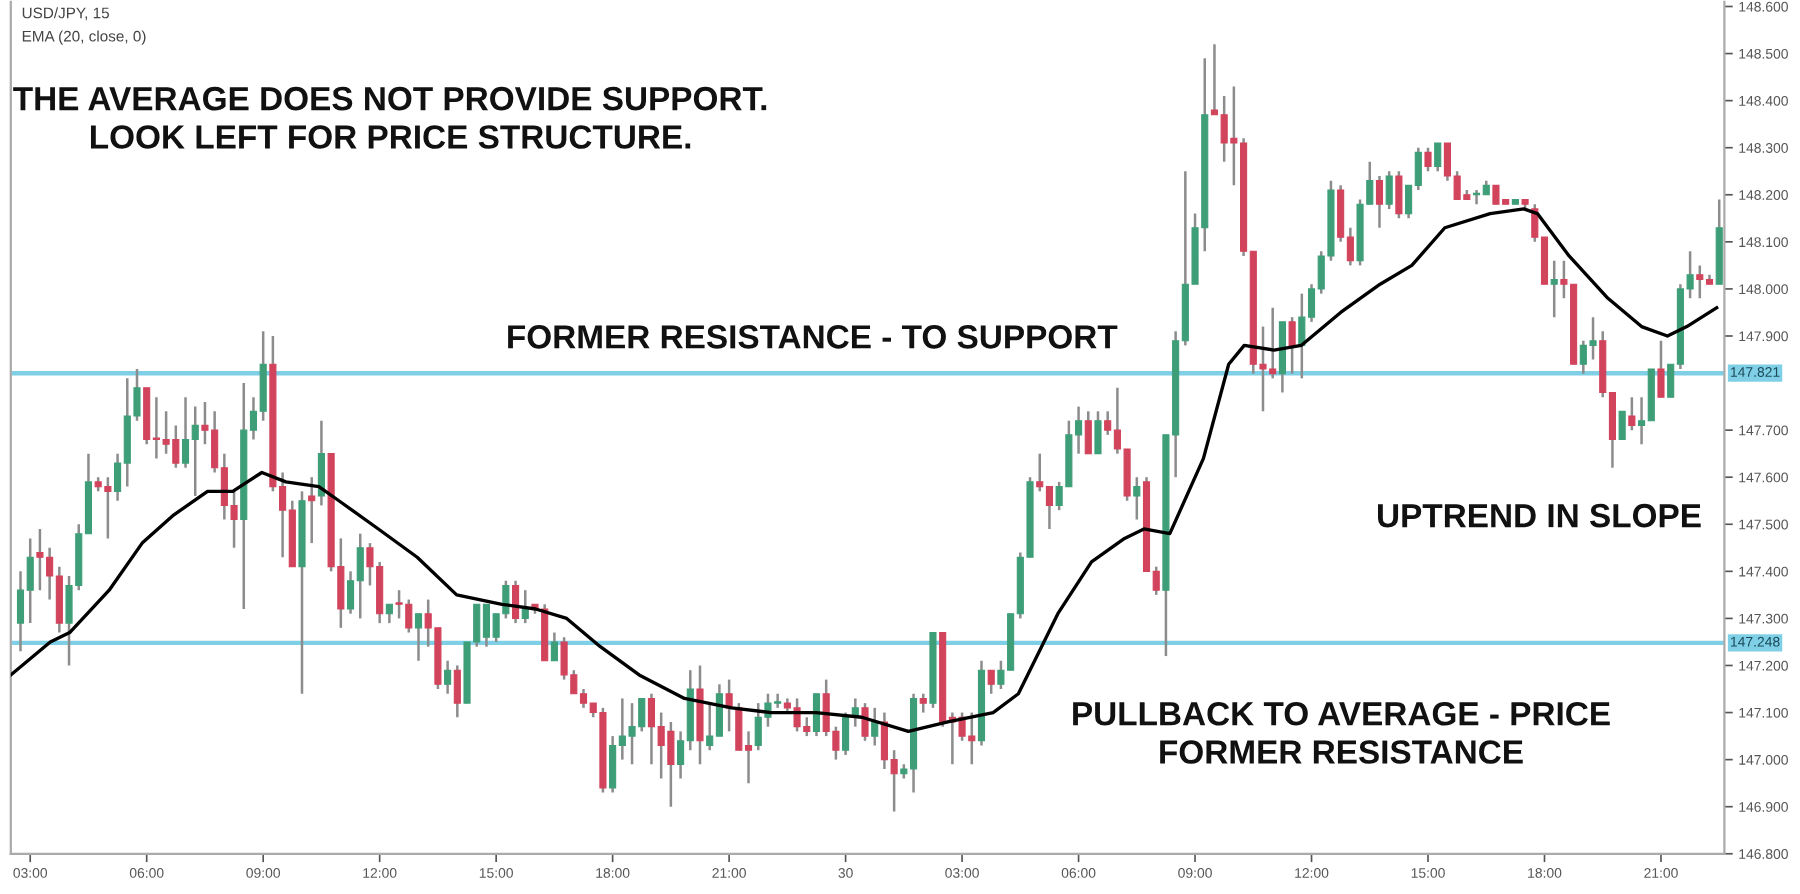  I want to click on annotation: FORMER RESISTANCE - TO SUPPORT, so click(813, 337).